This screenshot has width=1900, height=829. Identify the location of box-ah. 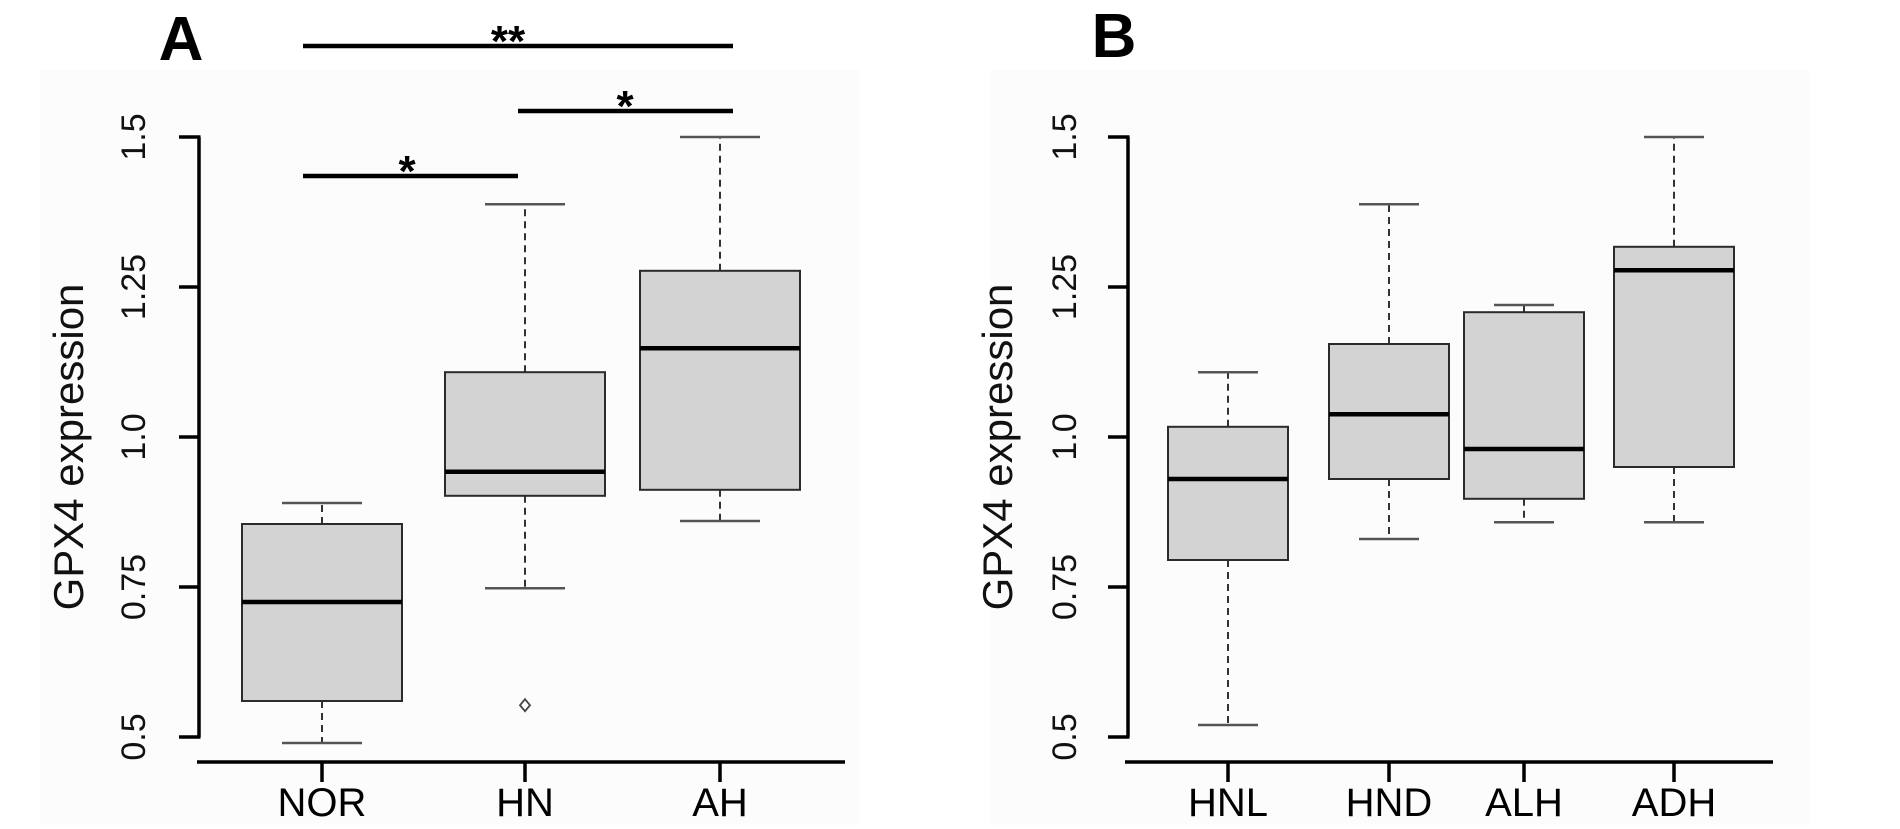
(720, 329).